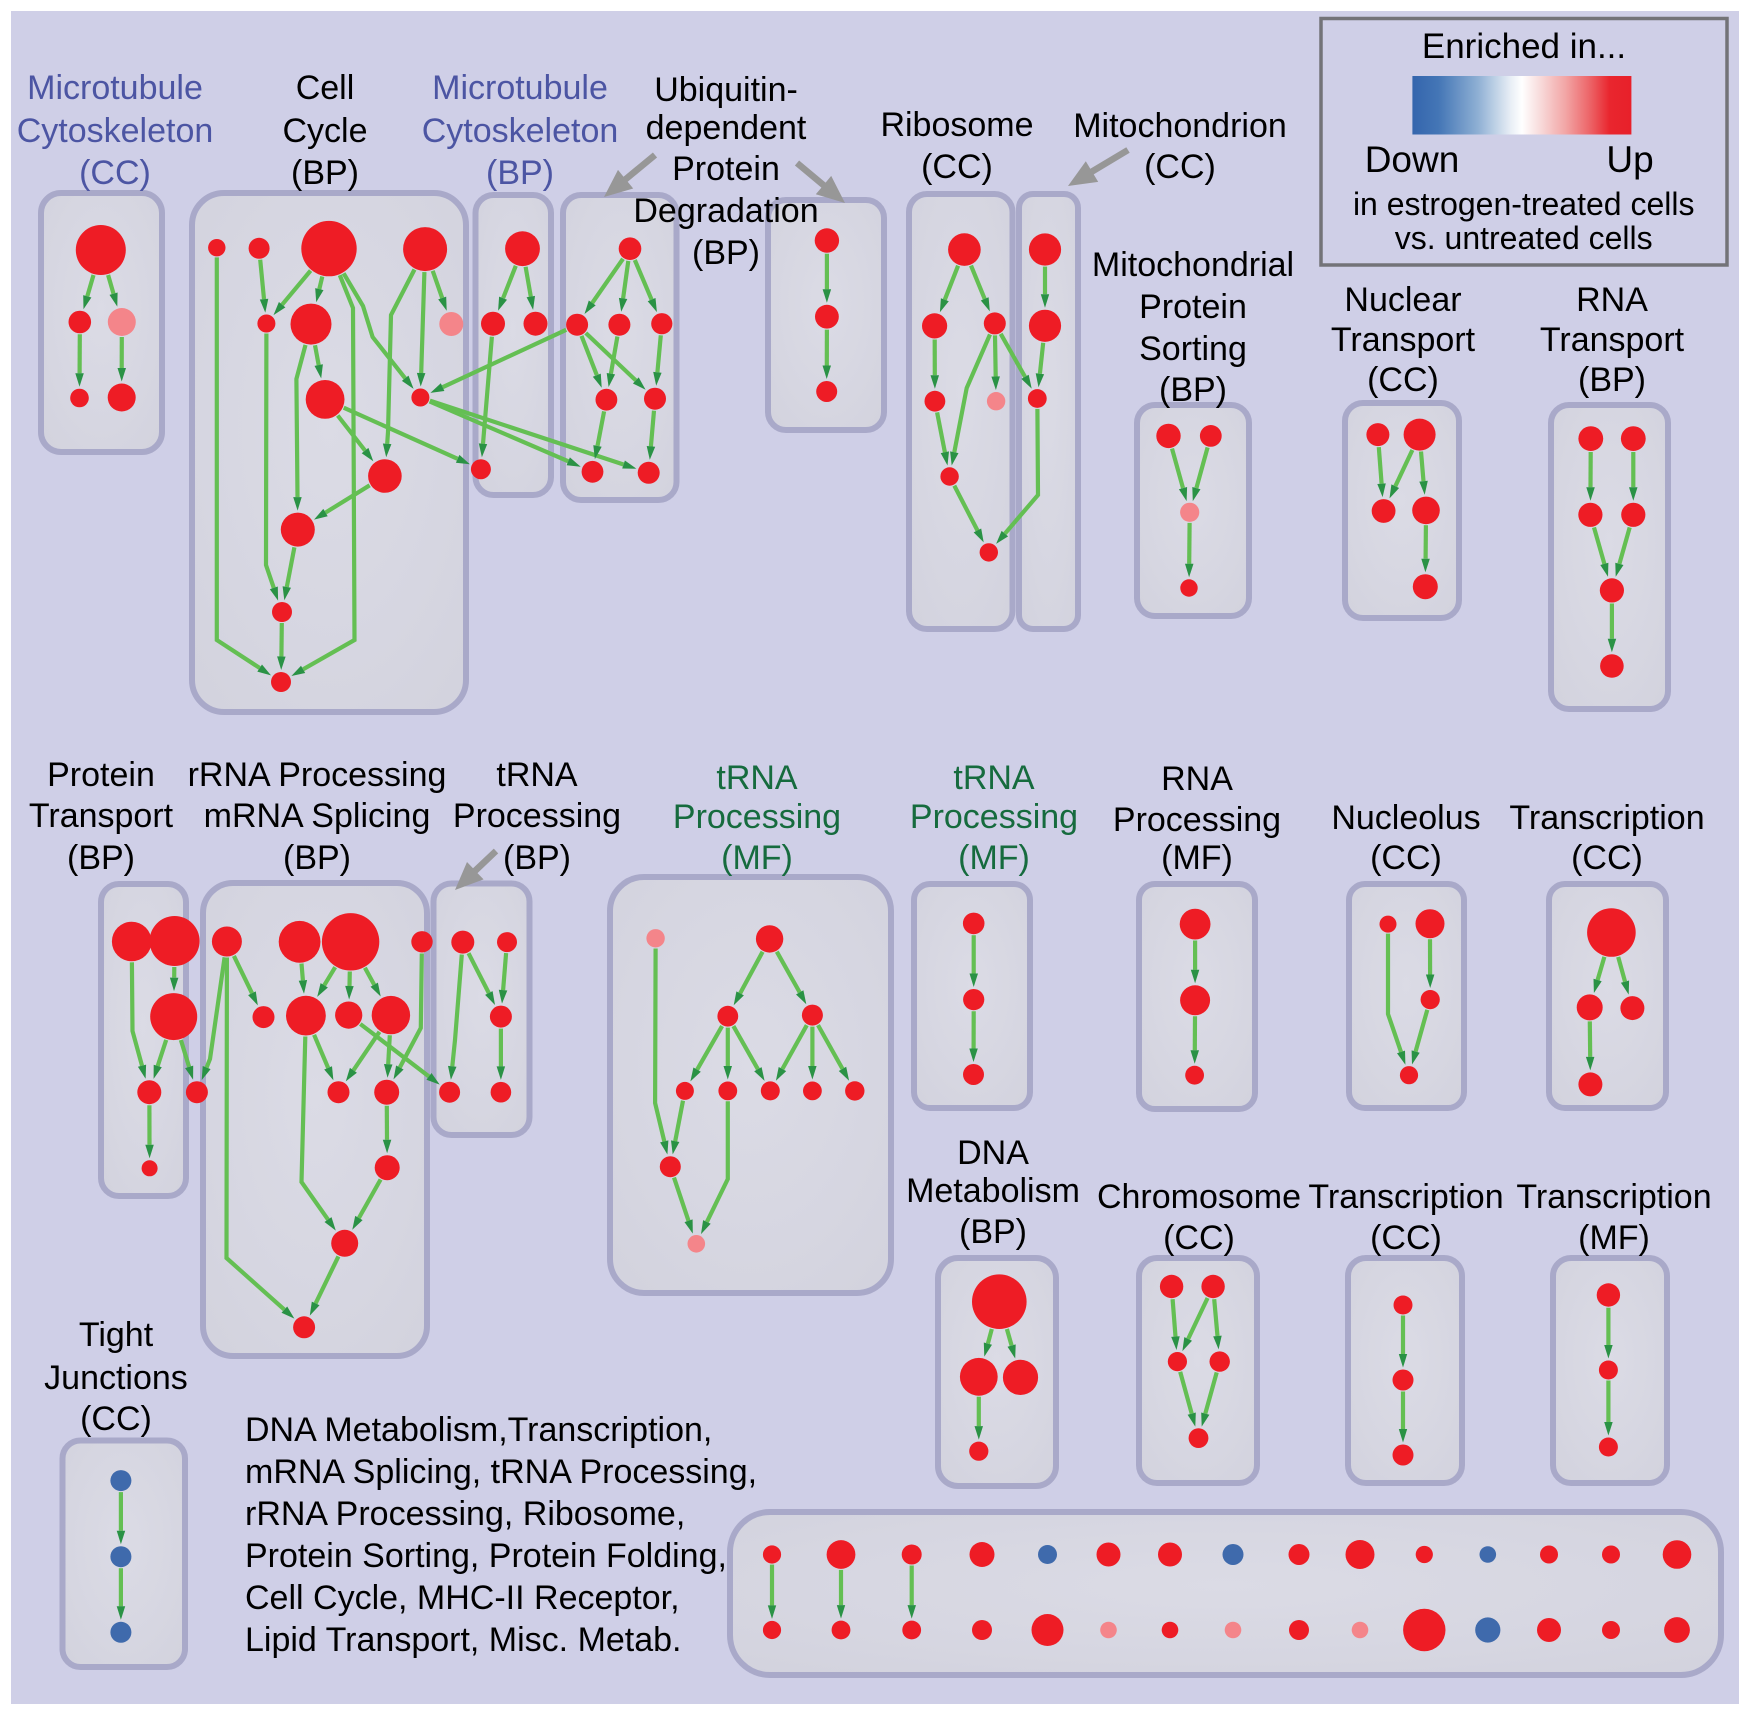 The width and height of the screenshot is (1750, 1715). What do you see at coordinates (993, 1153) in the screenshot?
I see `svg-text: DNA` at bounding box center [993, 1153].